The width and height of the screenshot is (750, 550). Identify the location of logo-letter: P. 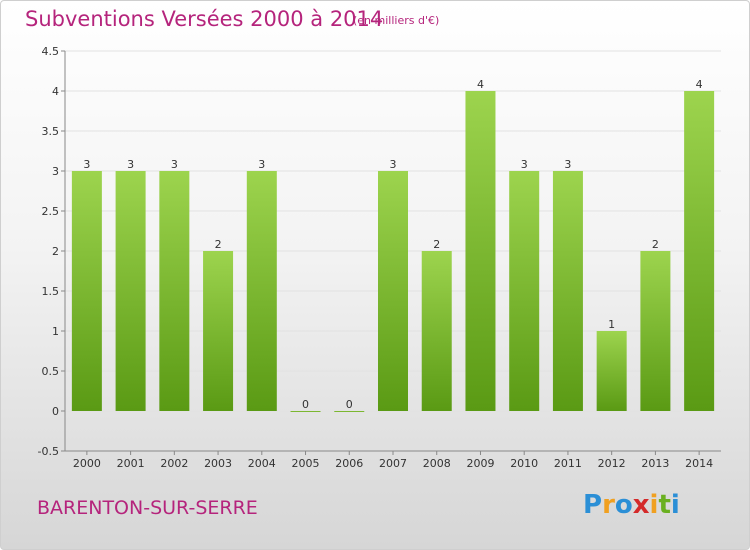
(593, 505).